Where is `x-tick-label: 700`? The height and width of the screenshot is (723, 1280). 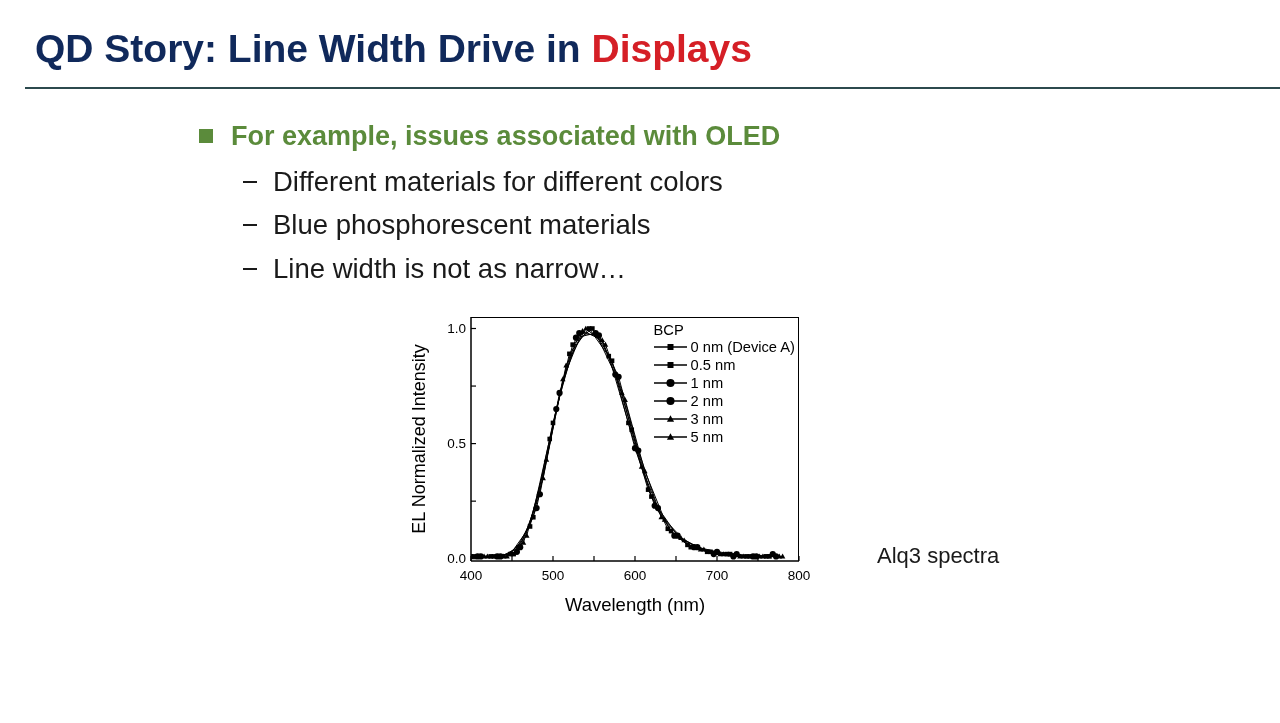
x-tick-label: 700 is located at coordinates (717, 575).